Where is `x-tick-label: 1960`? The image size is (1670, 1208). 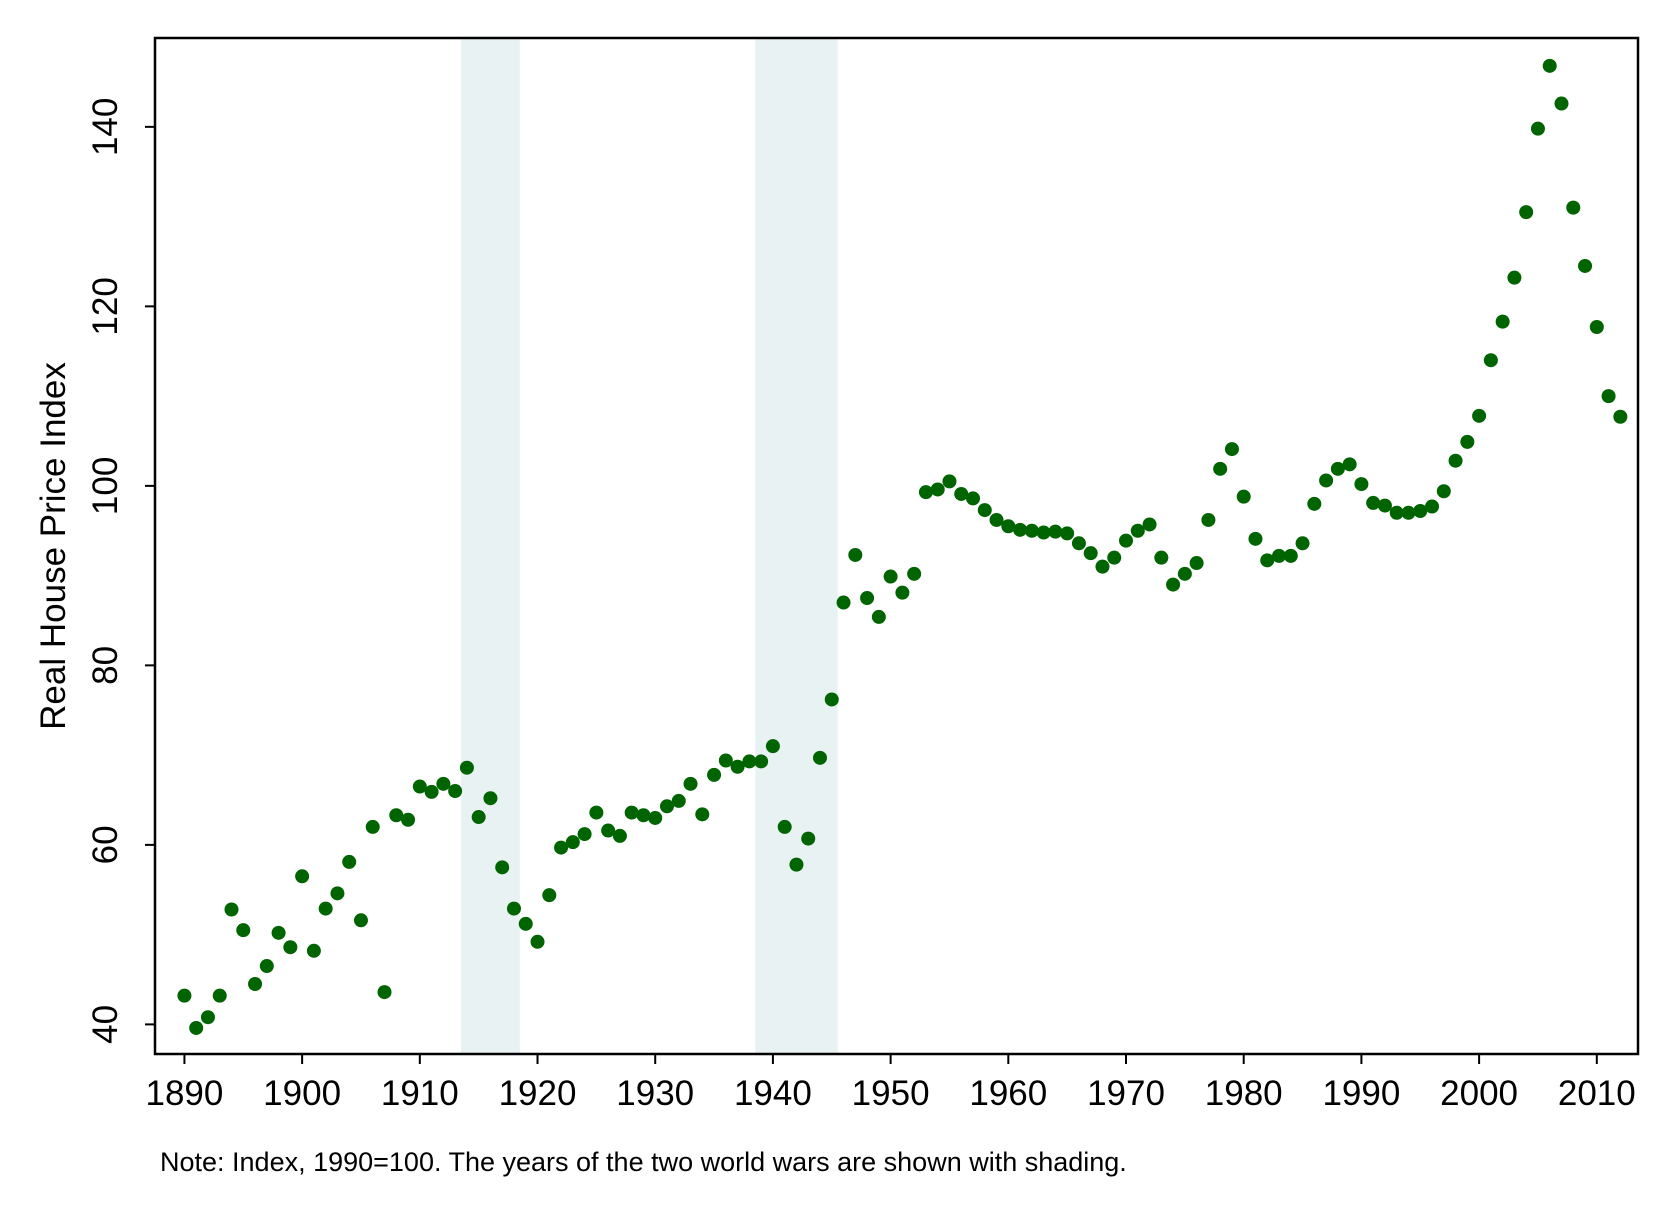 x-tick-label: 1960 is located at coordinates (1008, 1093).